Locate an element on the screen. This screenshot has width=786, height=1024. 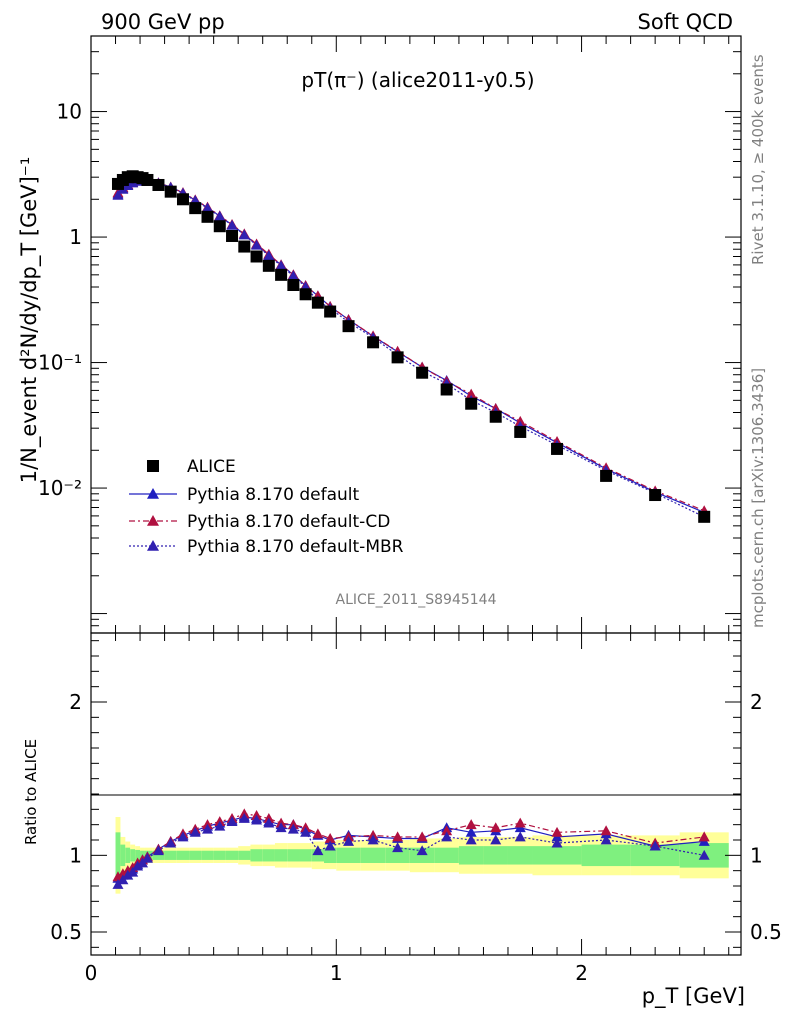
y-tick-label: 1 is located at coordinates (75, 237).